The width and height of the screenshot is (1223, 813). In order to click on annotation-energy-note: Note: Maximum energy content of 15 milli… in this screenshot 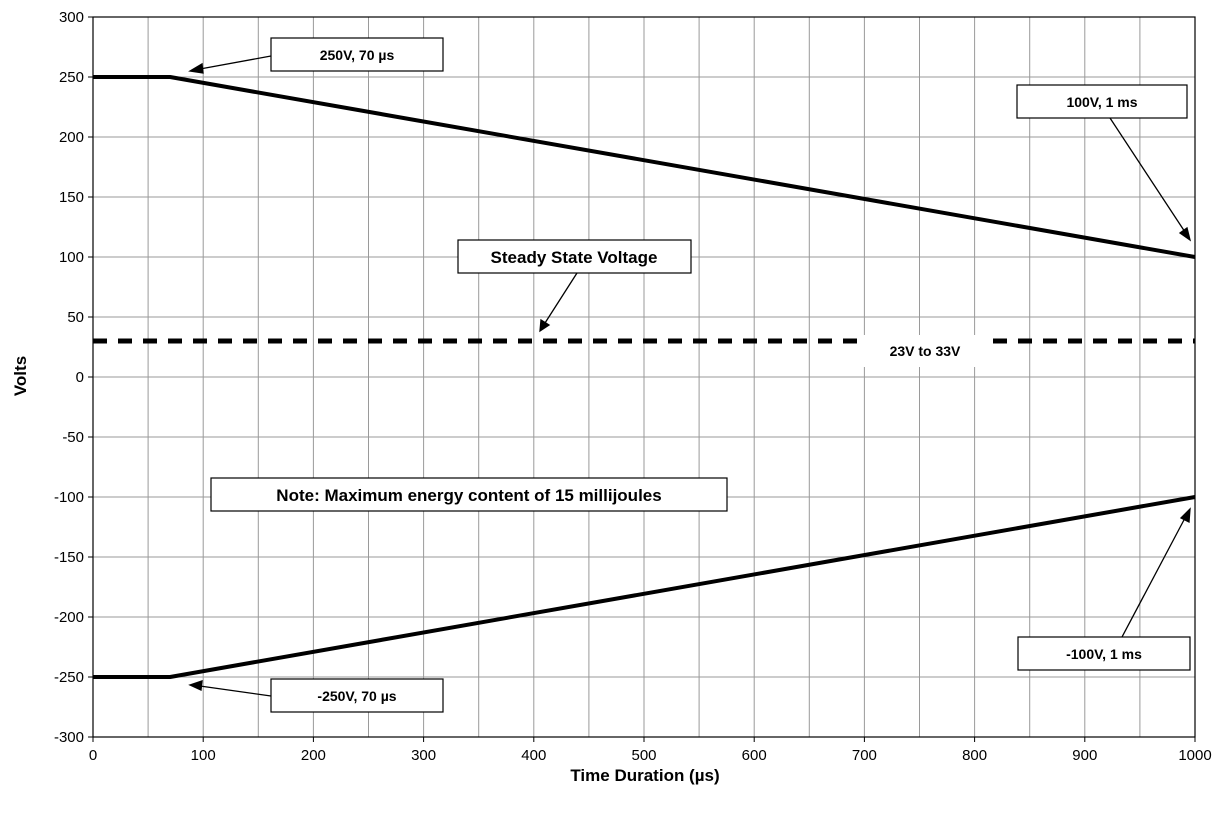, I will do `click(469, 494)`.